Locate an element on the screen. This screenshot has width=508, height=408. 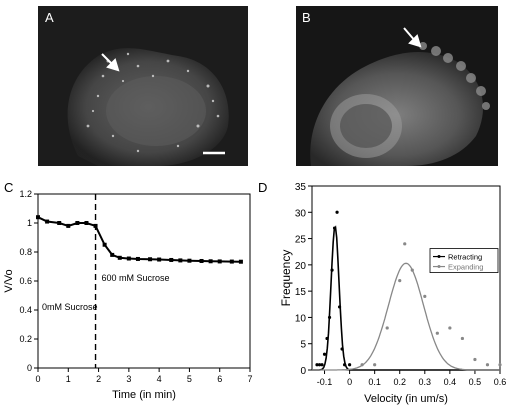
y-tick-label: 0.6 is located at coordinates (25, 281).